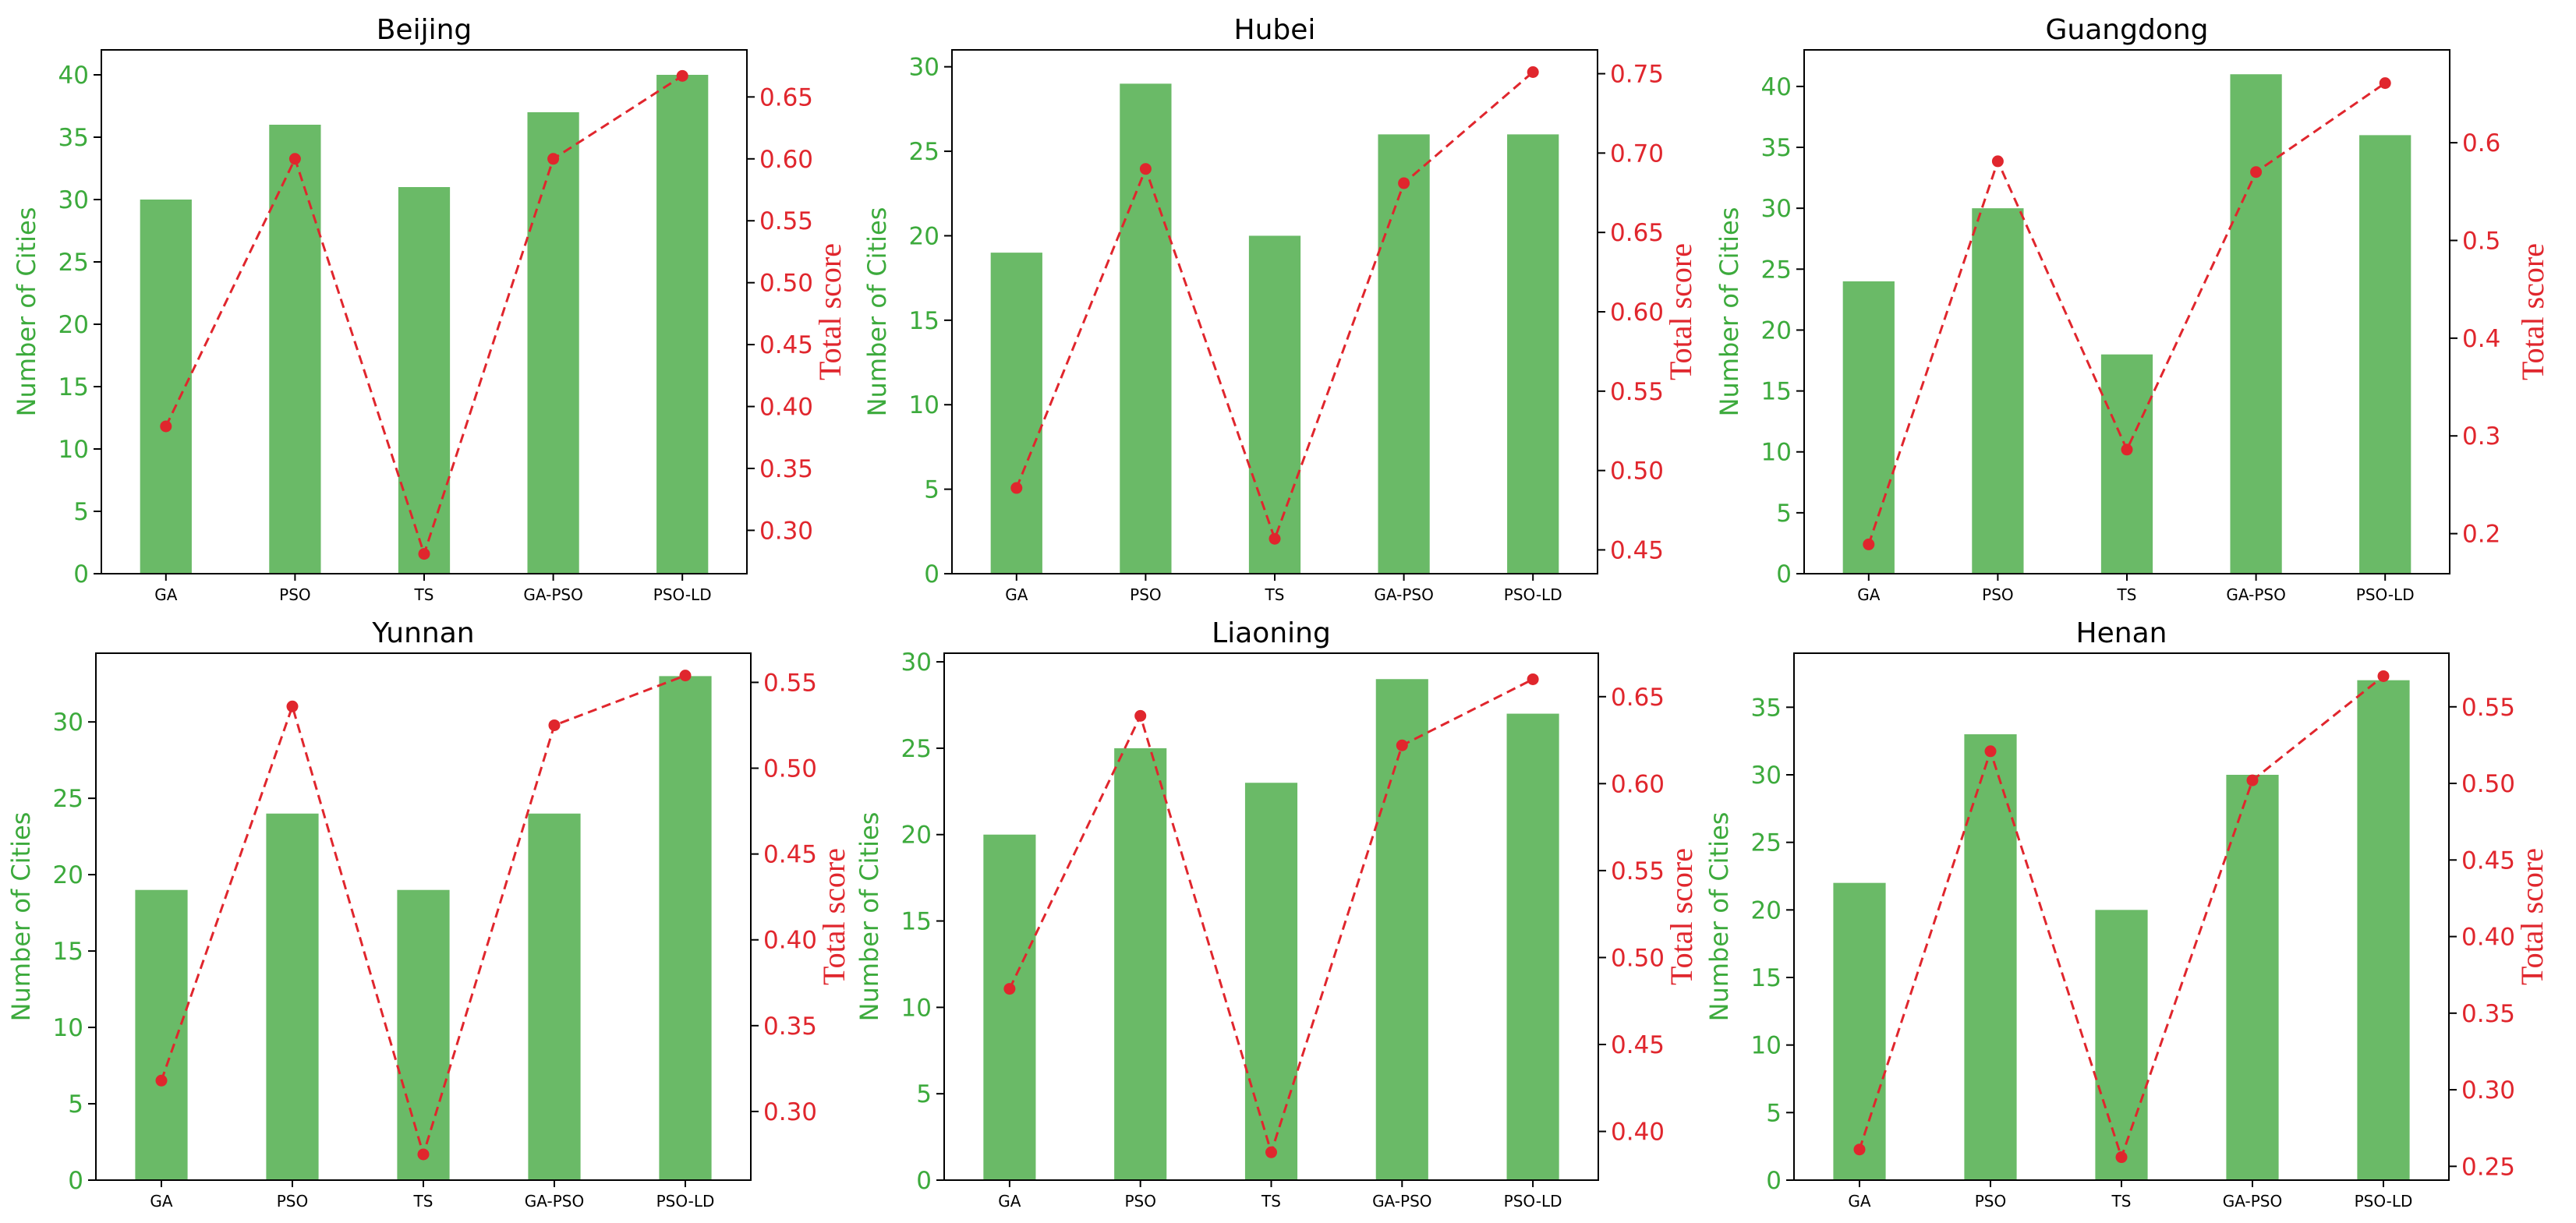 The image size is (2576, 1223). What do you see at coordinates (1271, 633) in the screenshot?
I see `chart-title: Liaoning` at bounding box center [1271, 633].